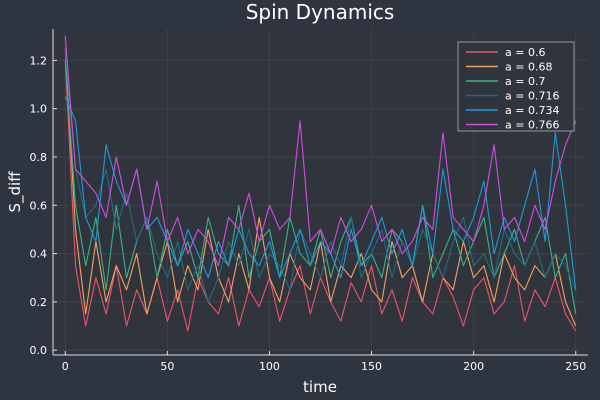 The height and width of the screenshot is (400, 600). What do you see at coordinates (575, 366) in the screenshot?
I see `x-tick-label: 250` at bounding box center [575, 366].